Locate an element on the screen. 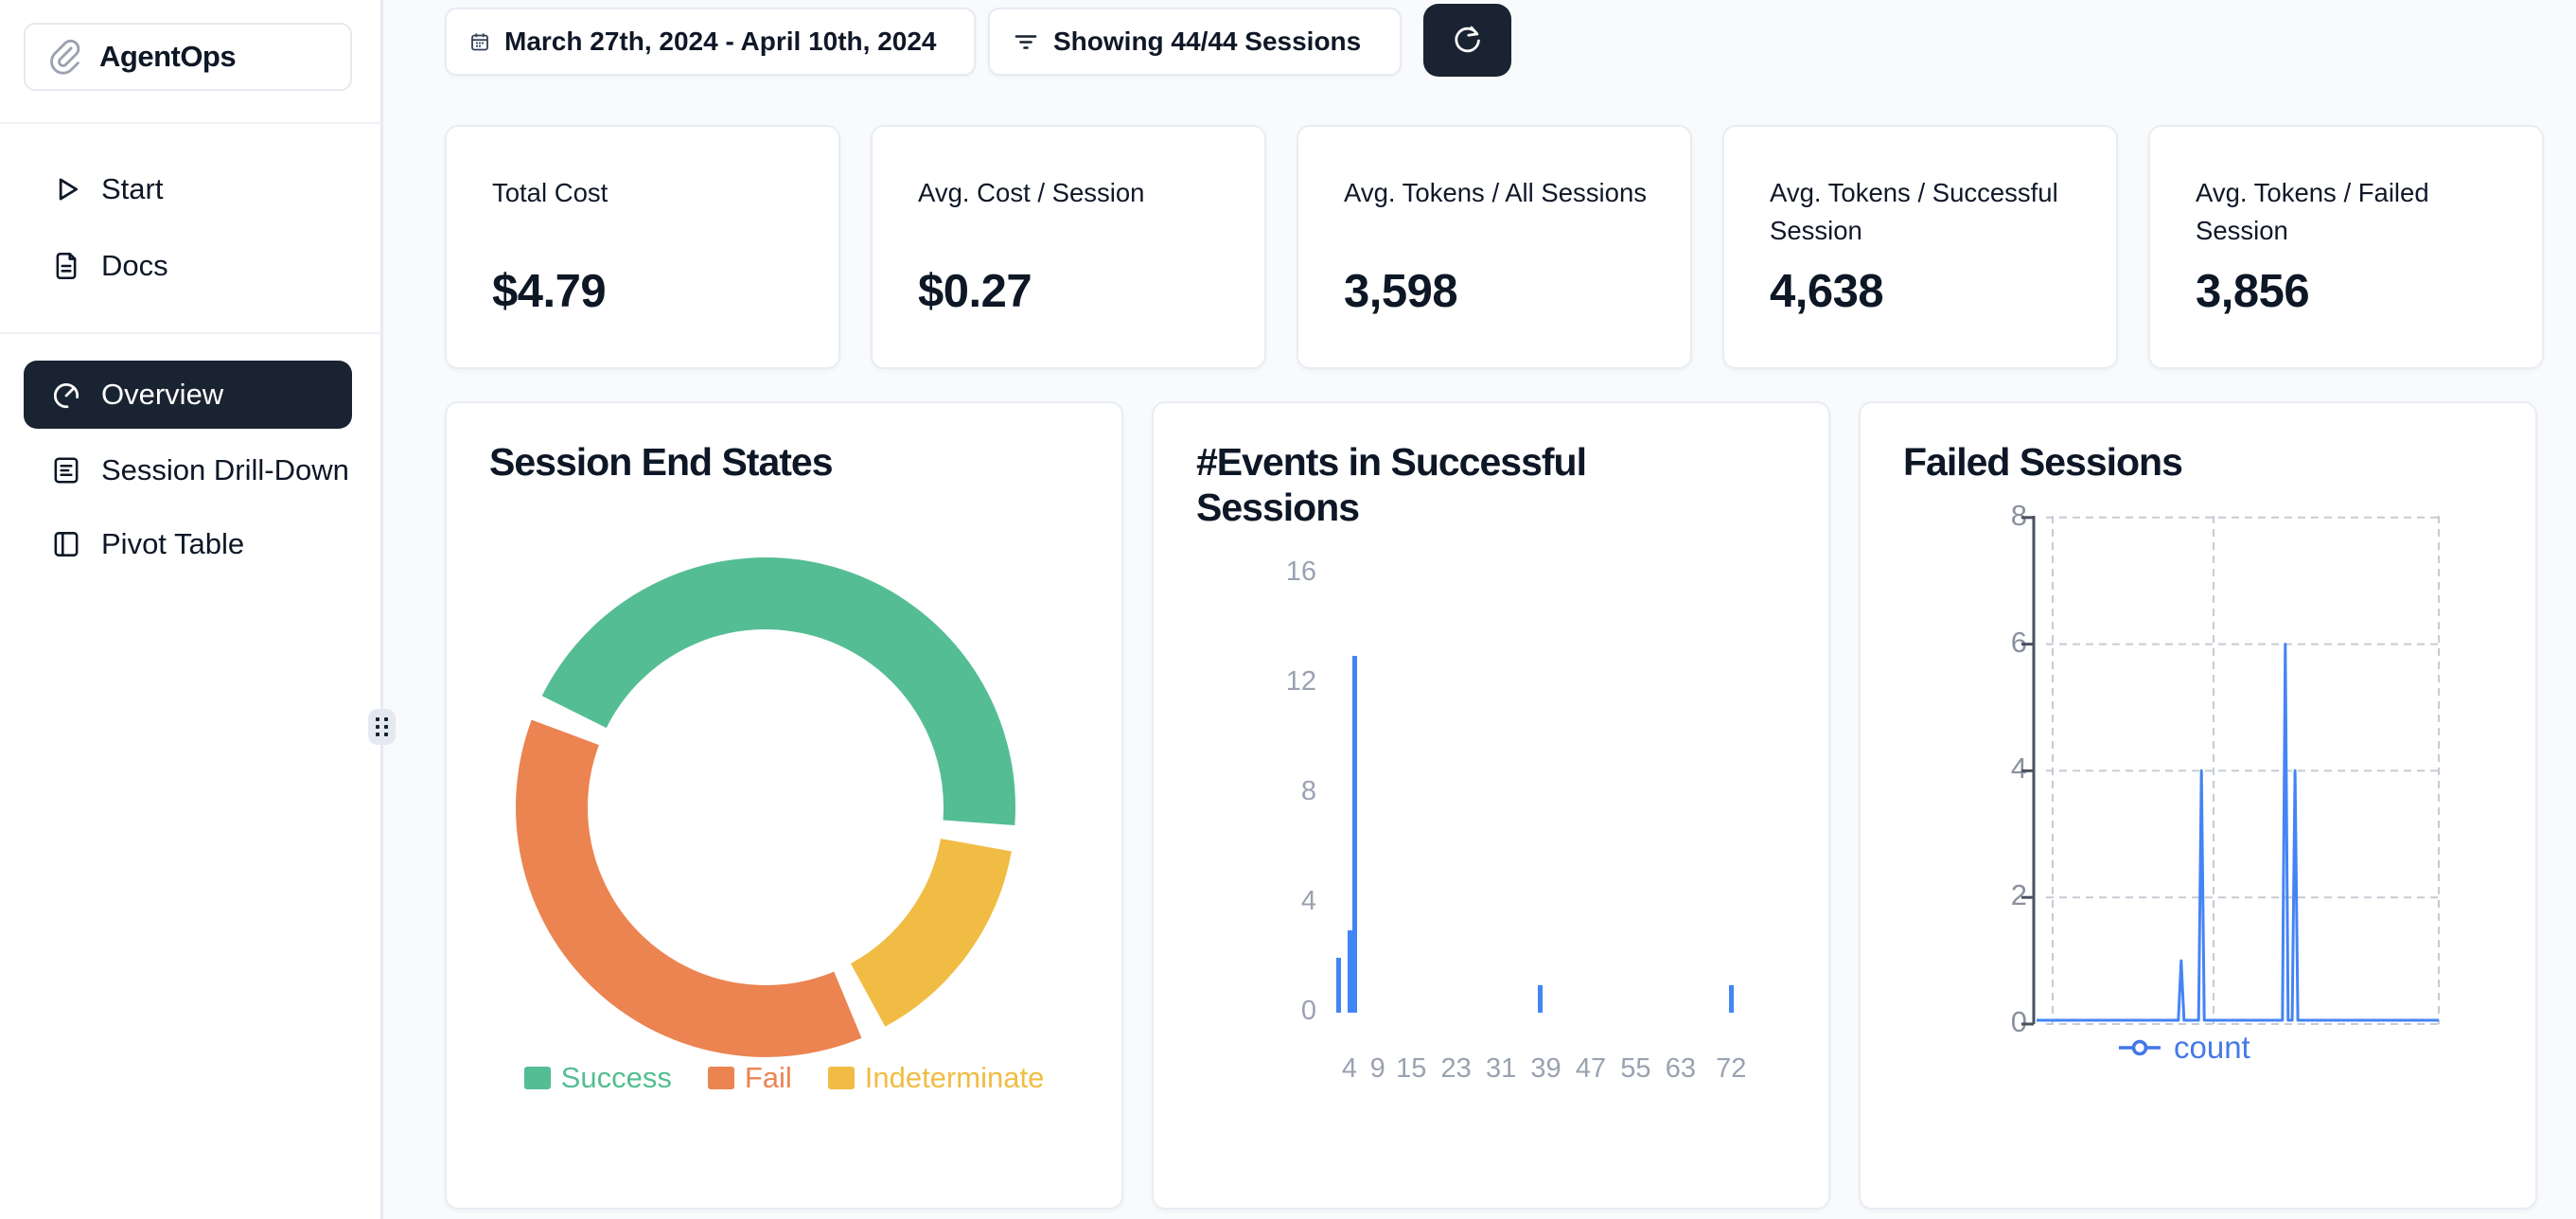 The width and height of the screenshot is (2576, 1219). paperclip-icon is located at coordinates (64, 57).